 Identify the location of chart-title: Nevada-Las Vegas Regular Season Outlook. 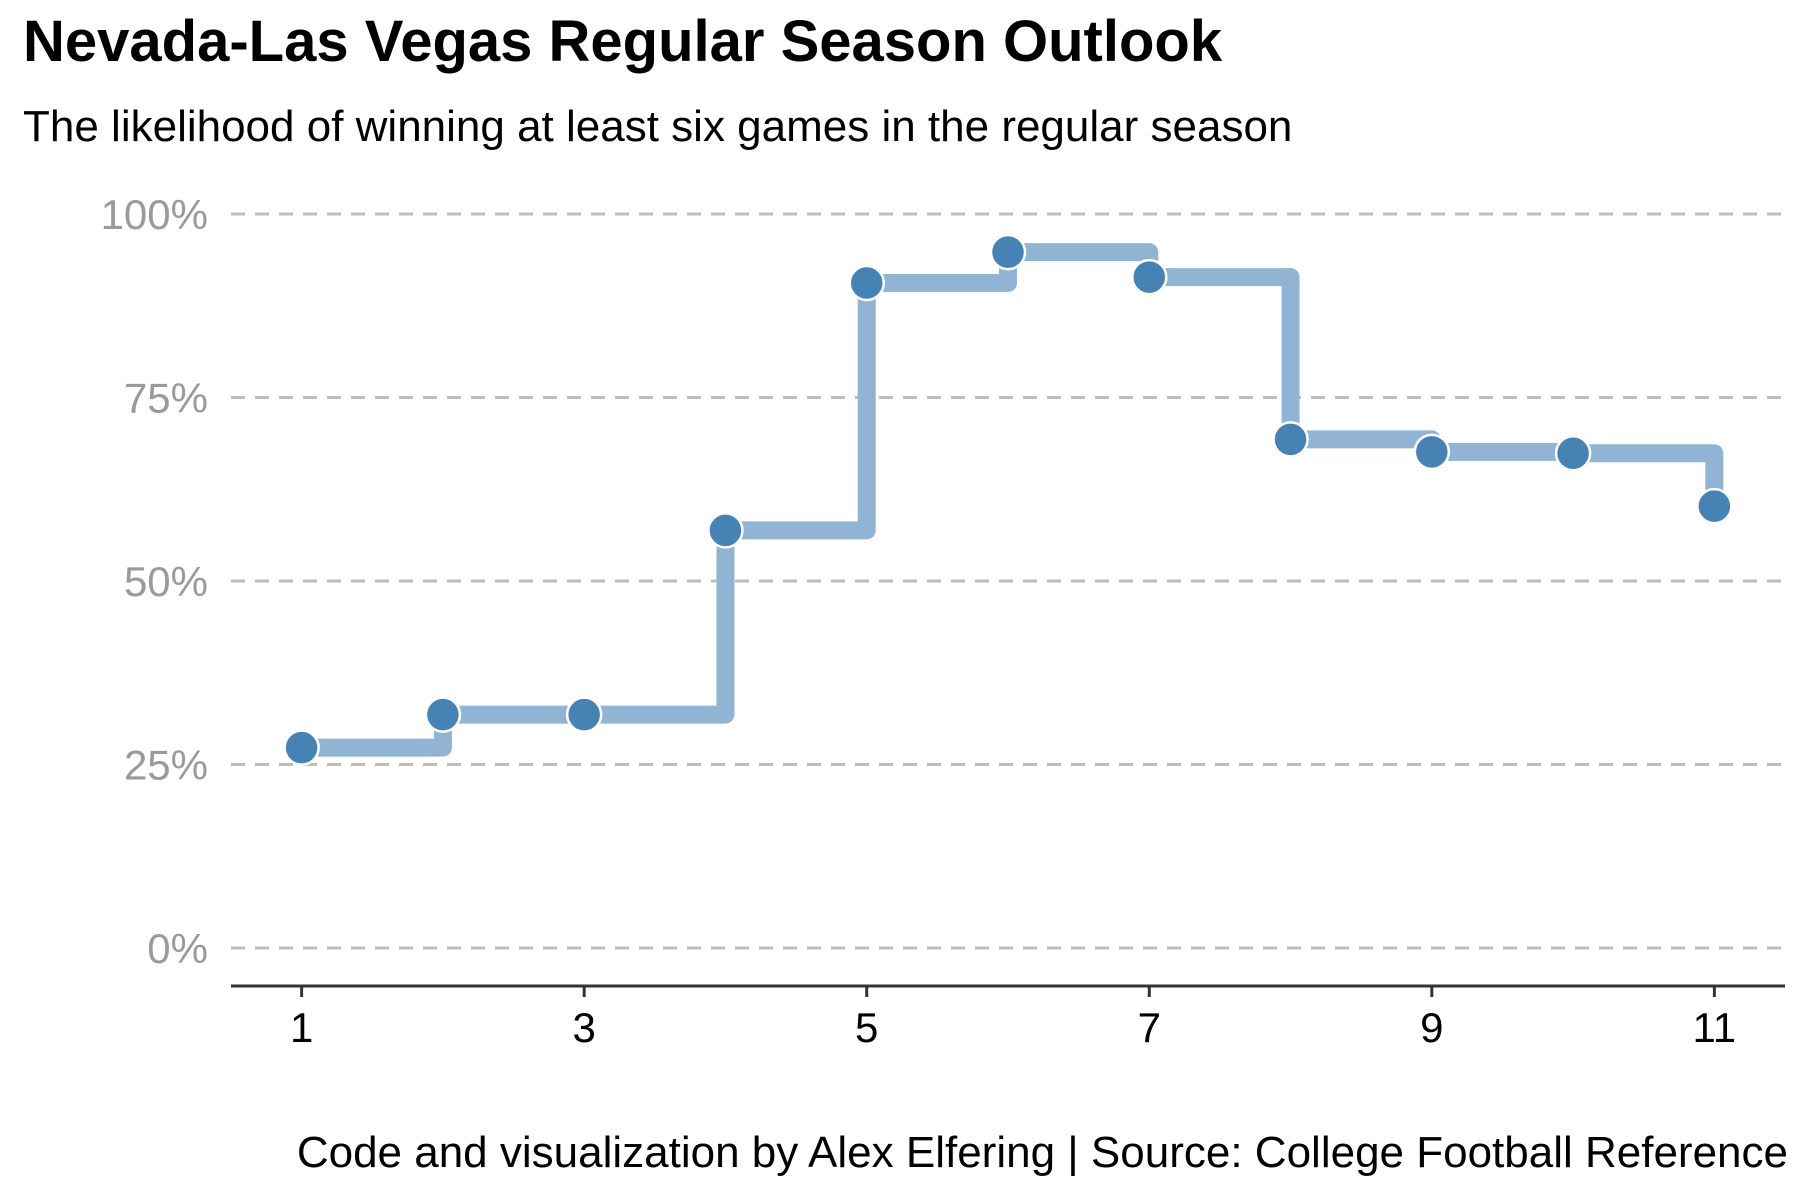
(623, 41).